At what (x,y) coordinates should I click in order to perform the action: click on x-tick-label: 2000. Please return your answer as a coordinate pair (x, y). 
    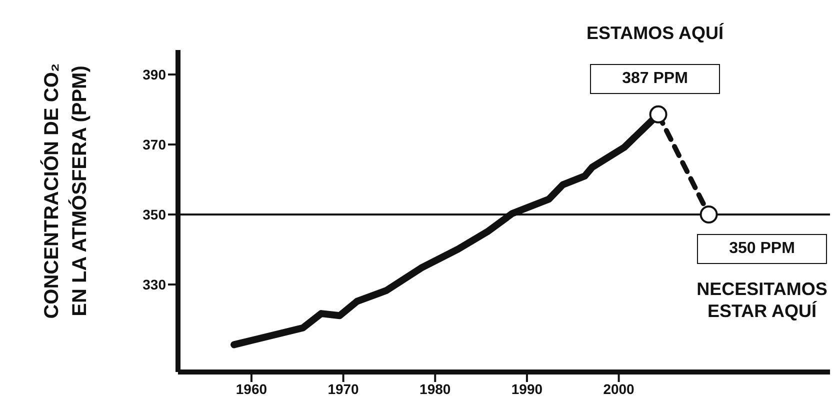
    Looking at the image, I should click on (619, 388).